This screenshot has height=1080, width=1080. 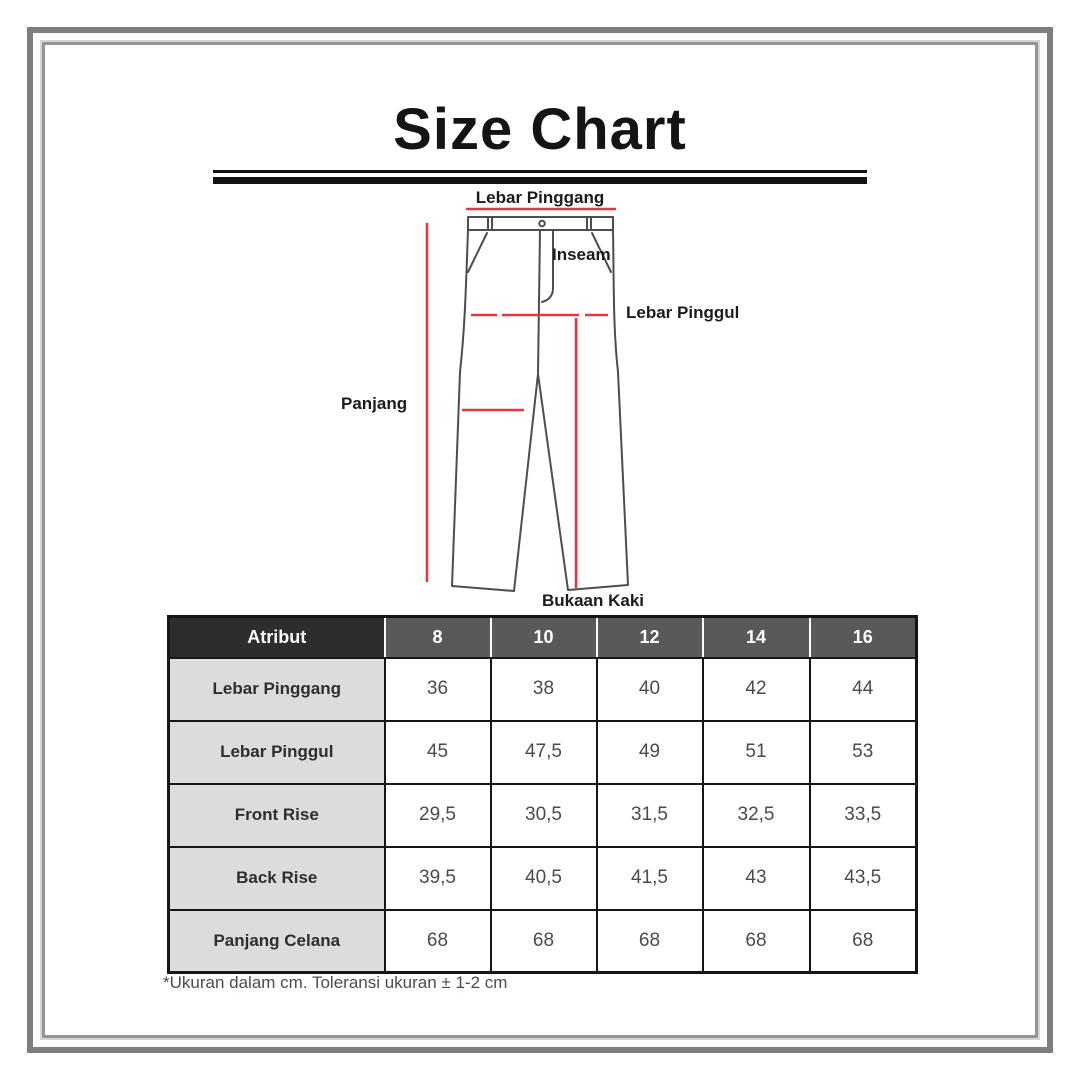 What do you see at coordinates (276, 941) in the screenshot?
I see `row-label-cell: Panjang Celana` at bounding box center [276, 941].